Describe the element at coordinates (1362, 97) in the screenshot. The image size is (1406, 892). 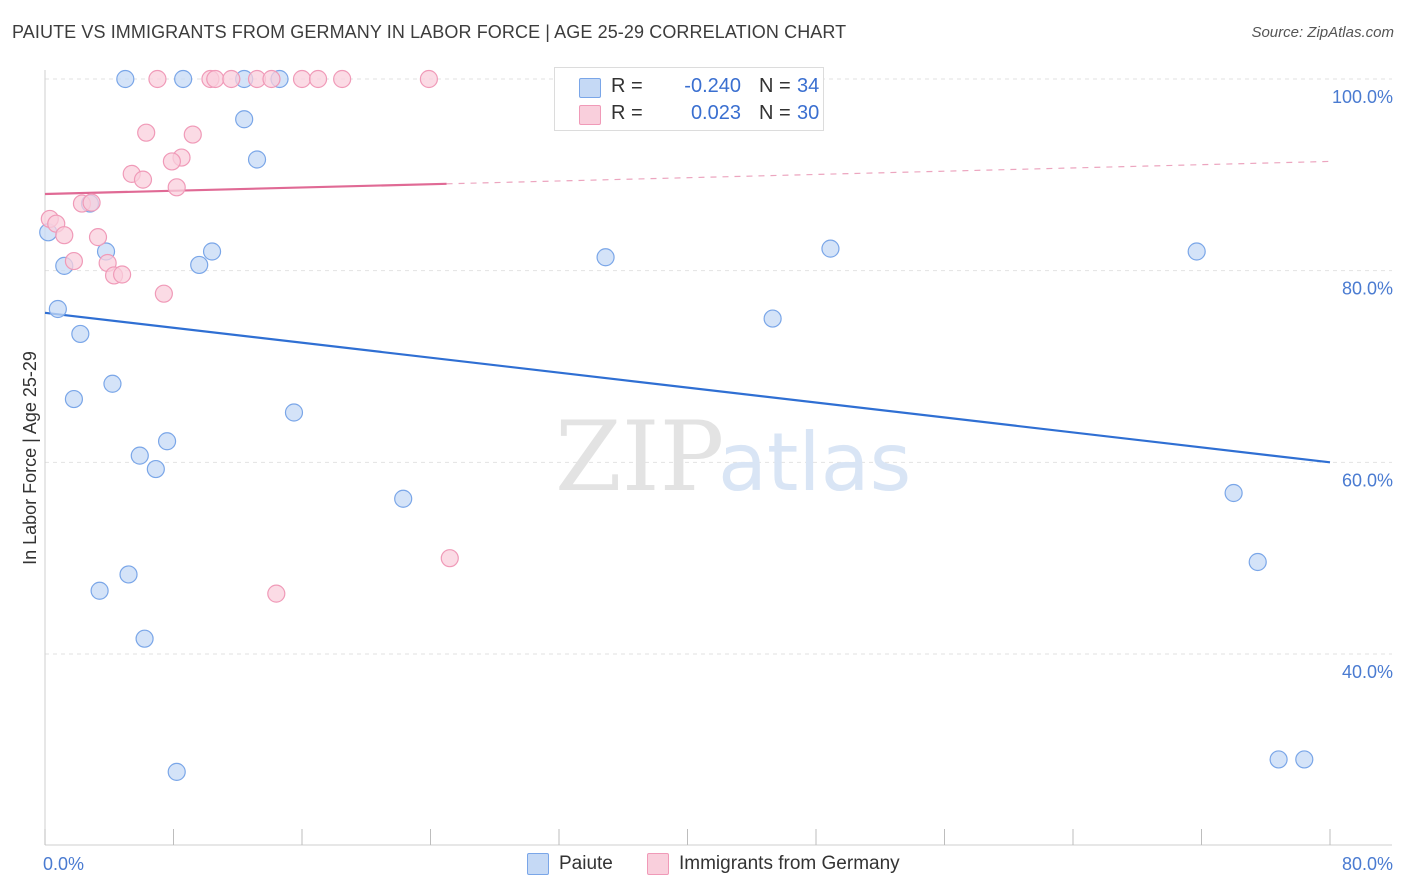
I see `y-tick-label: 100.0%` at that location.